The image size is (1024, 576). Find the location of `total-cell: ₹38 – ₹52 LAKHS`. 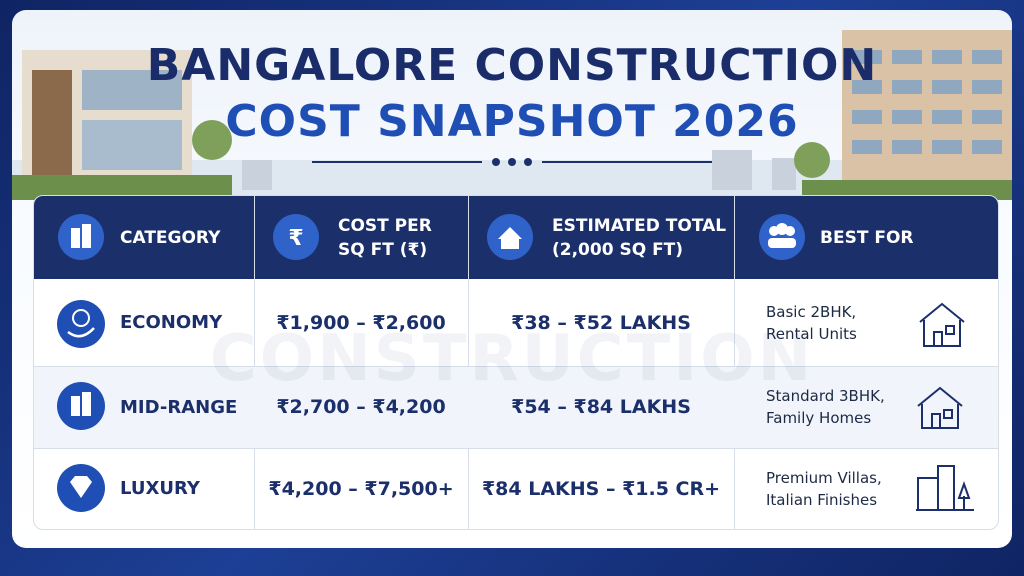

total-cell: ₹38 – ₹52 LAKHS is located at coordinates (601, 322).